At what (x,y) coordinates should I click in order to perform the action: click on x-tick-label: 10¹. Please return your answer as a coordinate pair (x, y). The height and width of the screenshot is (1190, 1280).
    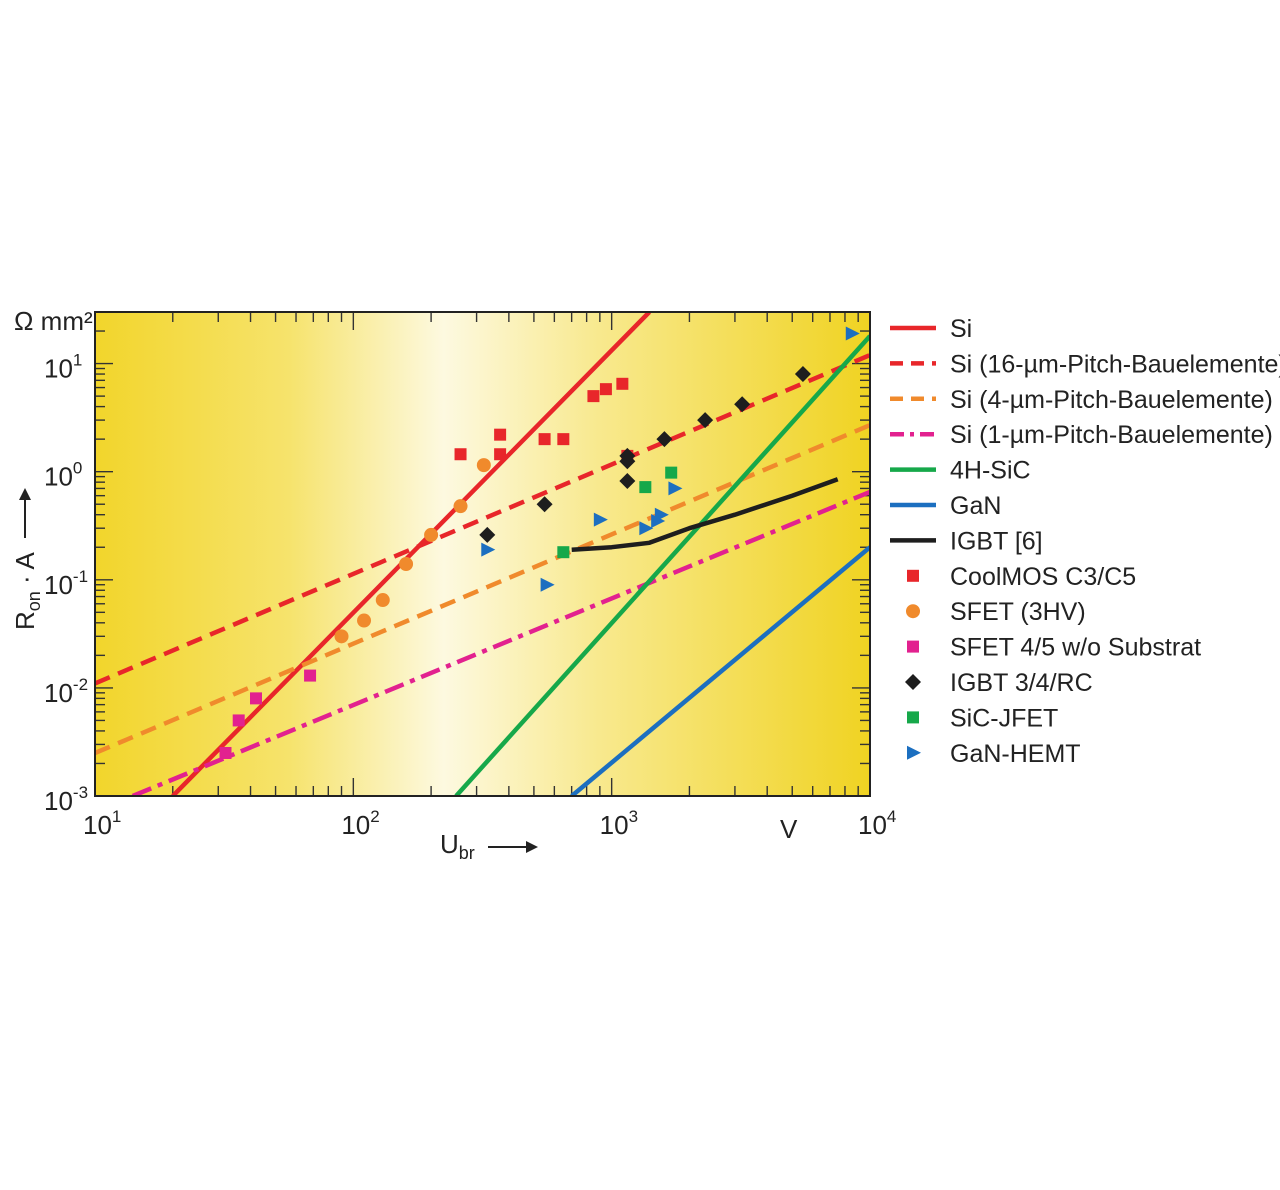
    Looking at the image, I should click on (102, 823).